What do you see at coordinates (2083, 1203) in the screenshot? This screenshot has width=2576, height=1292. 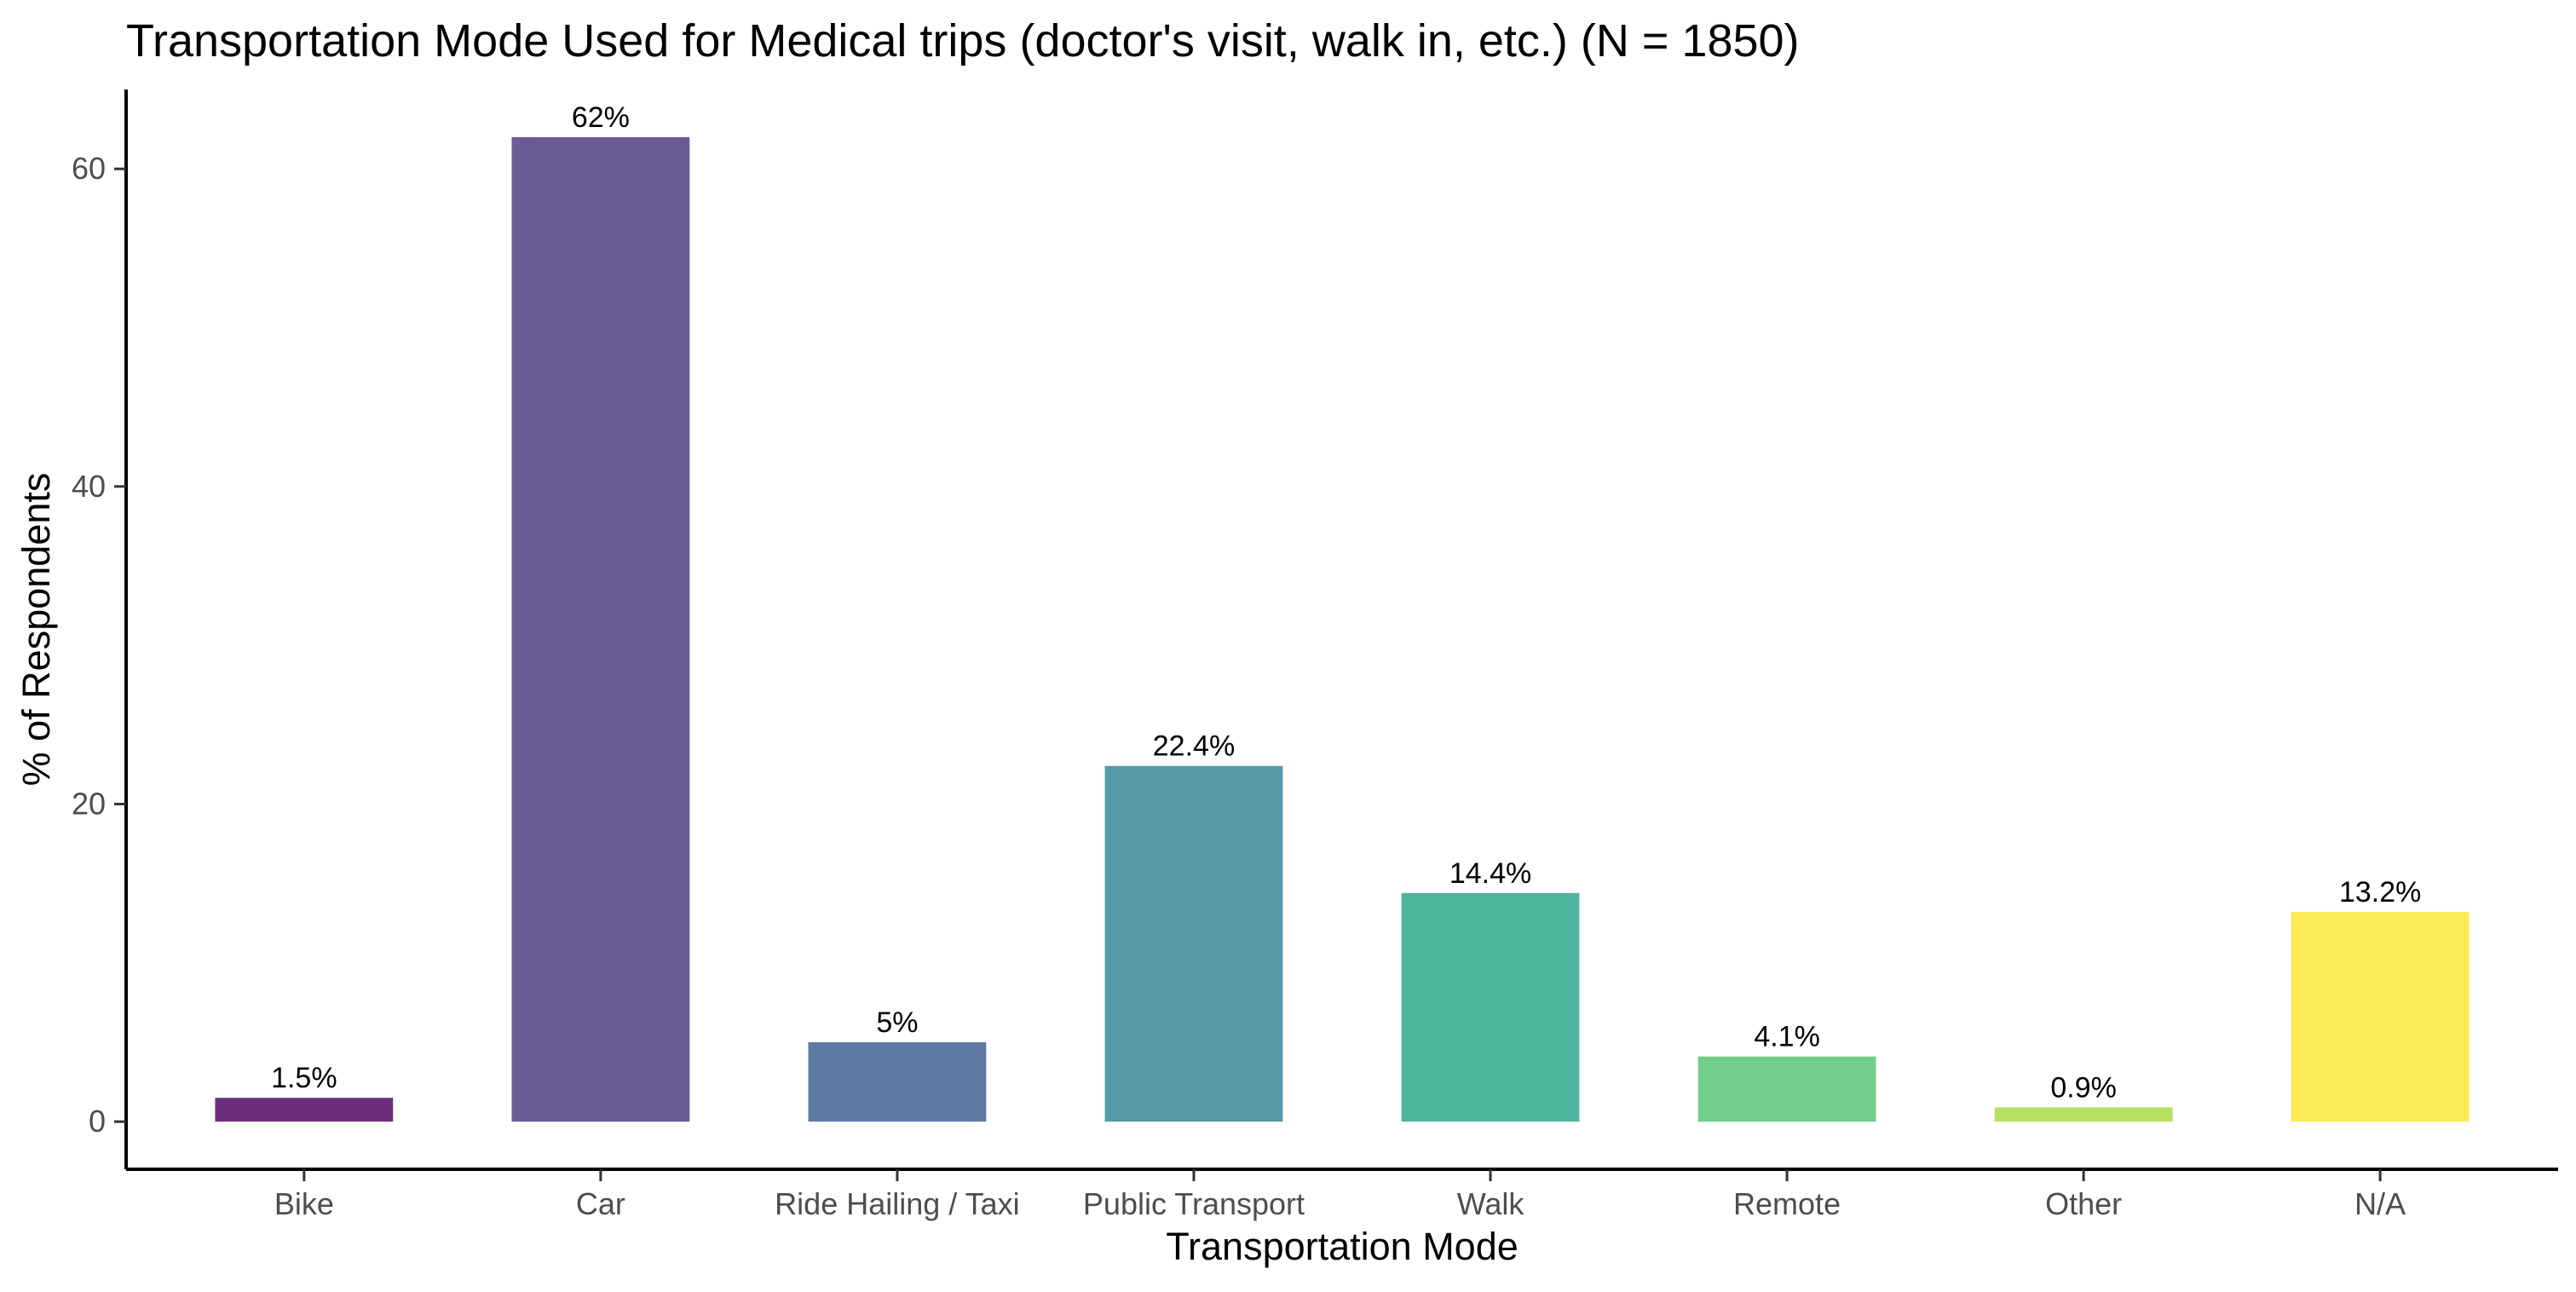 I see `x-tick-label: Other` at bounding box center [2083, 1203].